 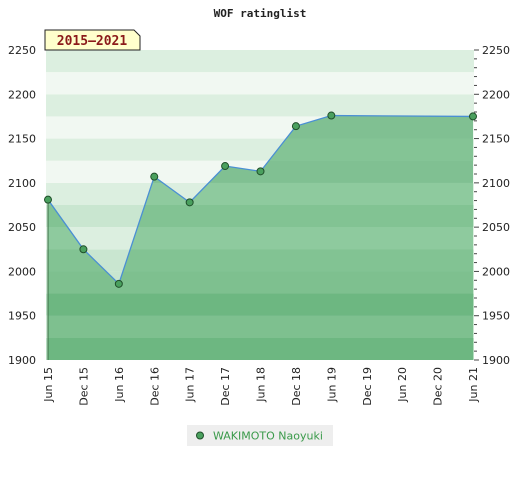 I want to click on y-axis-right: 1900 1950 2000 2050 2100 2150 2200 2250, so click(x=492, y=205).